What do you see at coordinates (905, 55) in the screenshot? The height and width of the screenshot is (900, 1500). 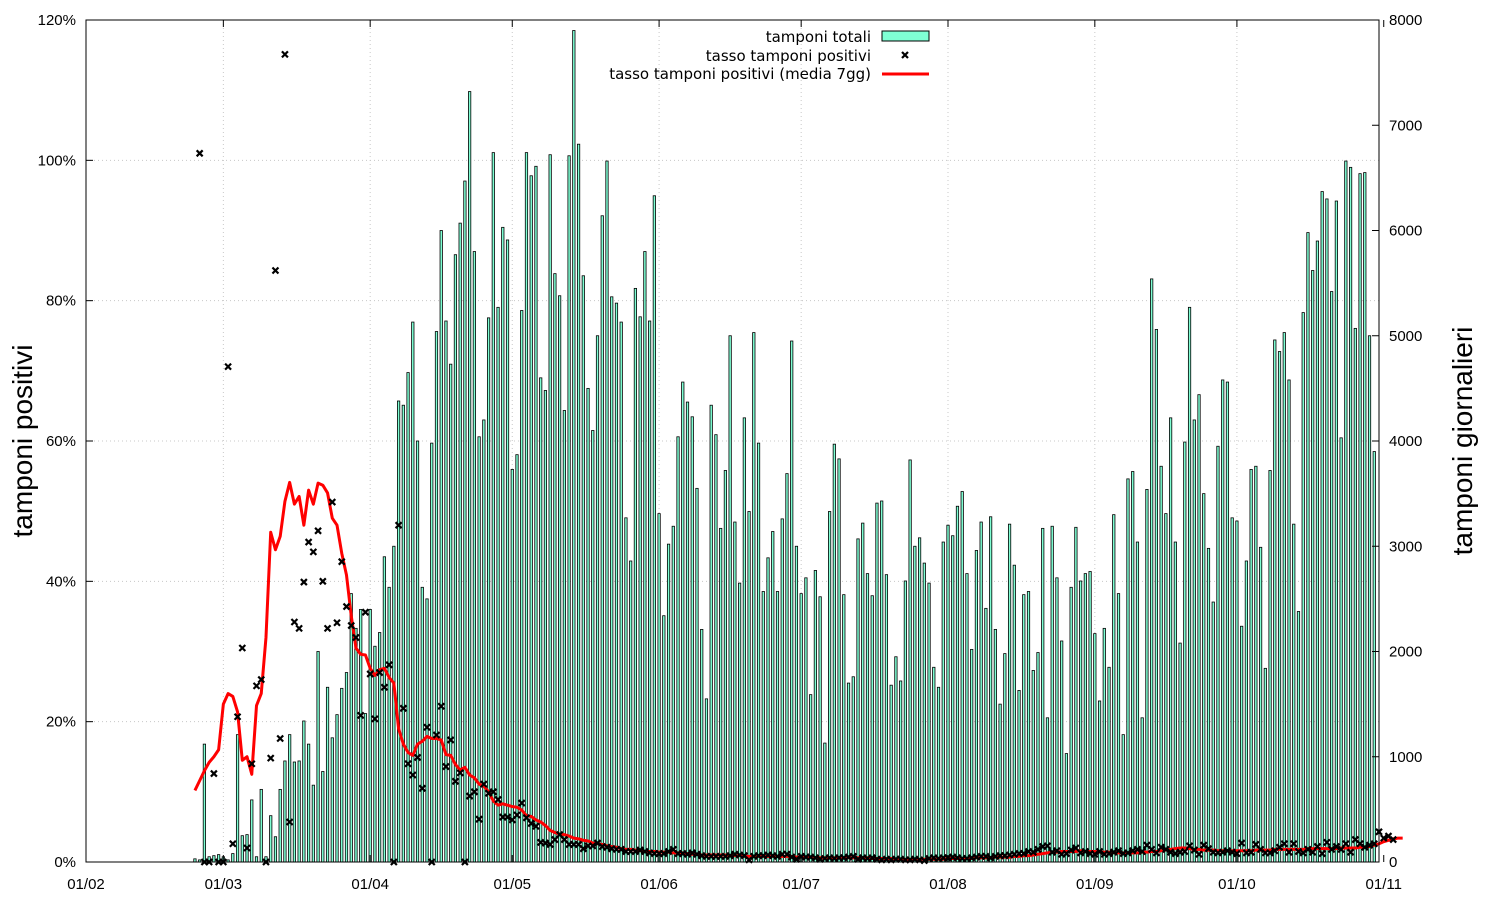 I see `legend-marker-points` at bounding box center [905, 55].